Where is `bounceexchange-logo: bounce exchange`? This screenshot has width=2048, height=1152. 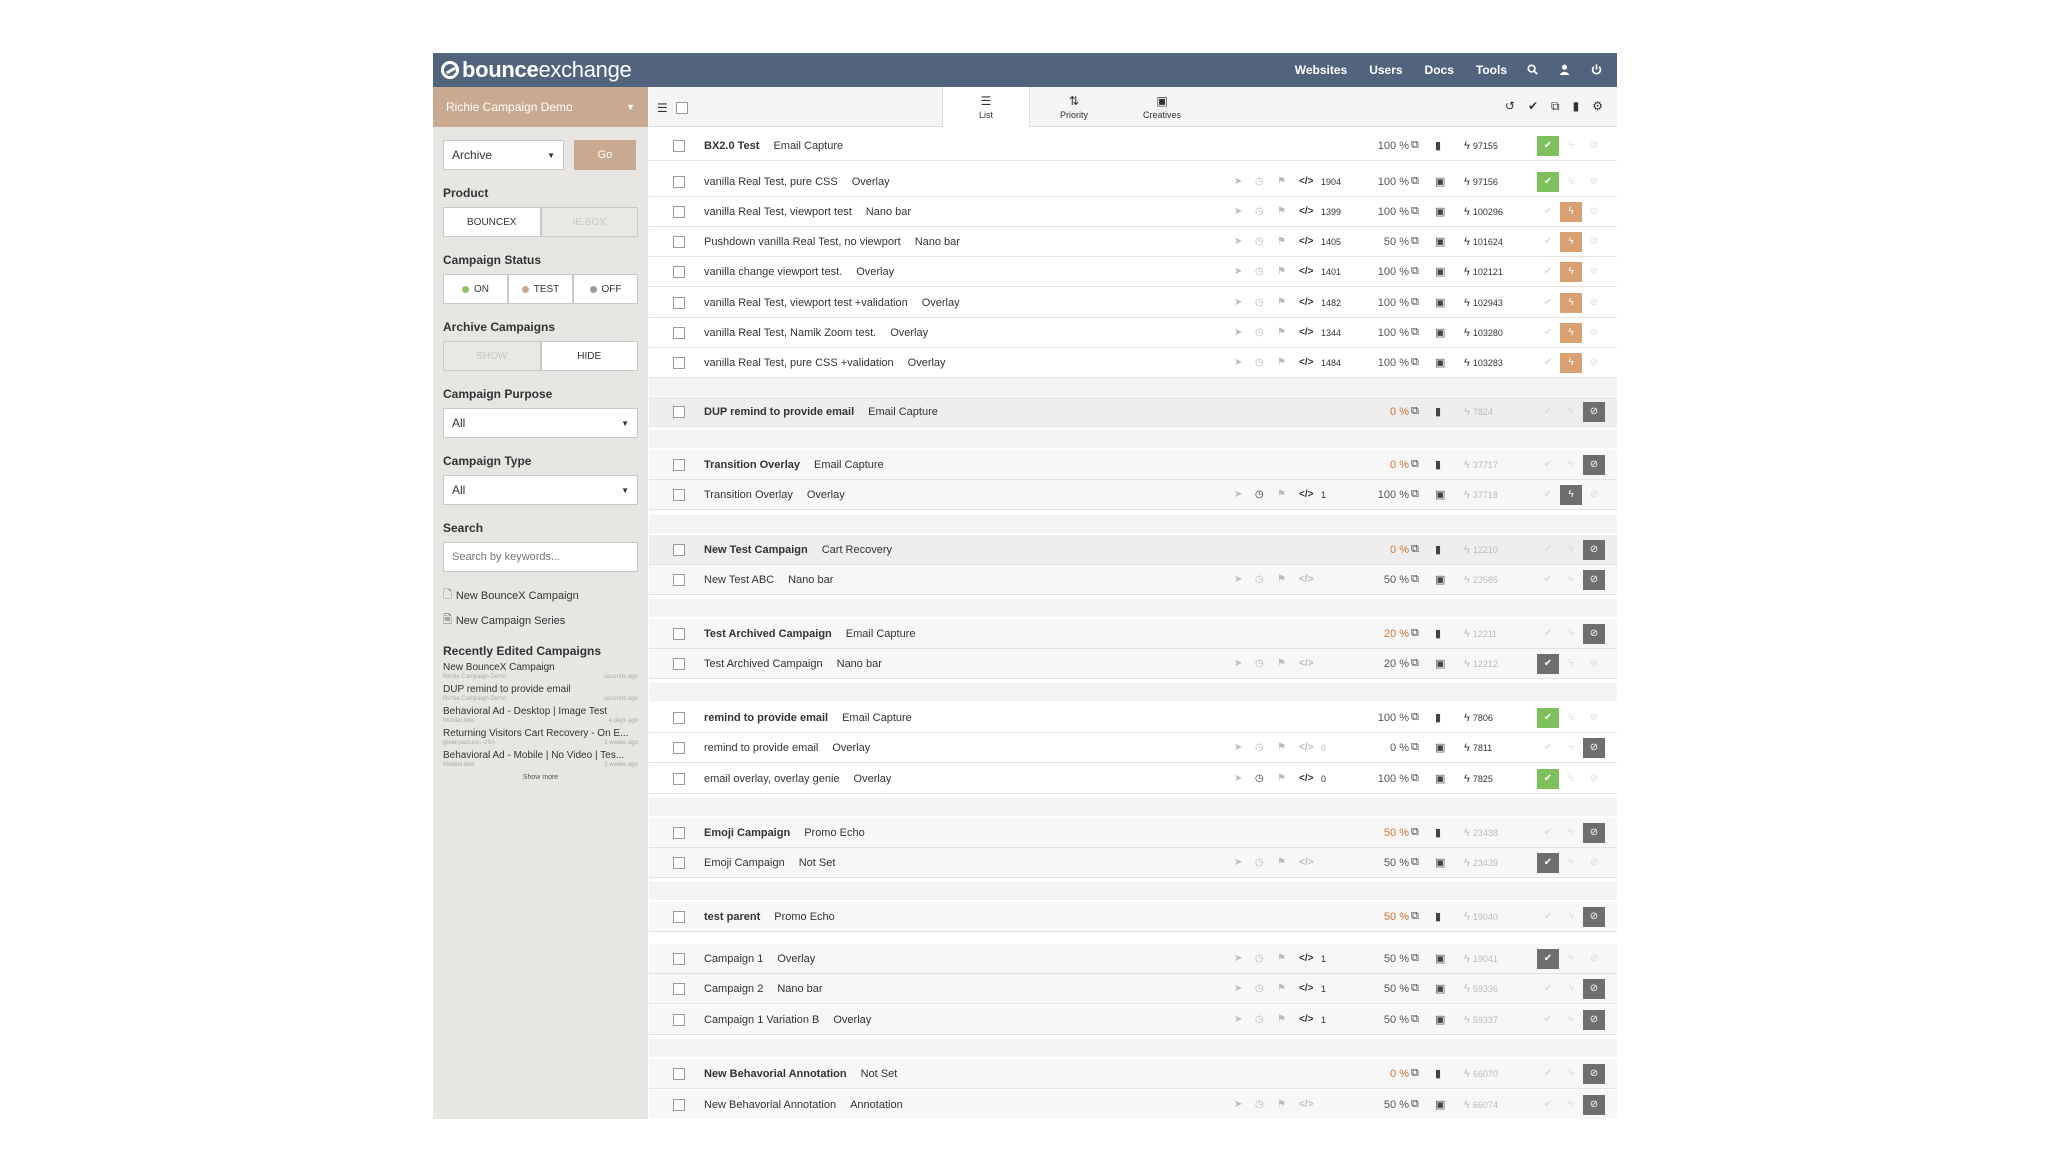 bounceexchange-logo: bounce exchange is located at coordinates (536, 70).